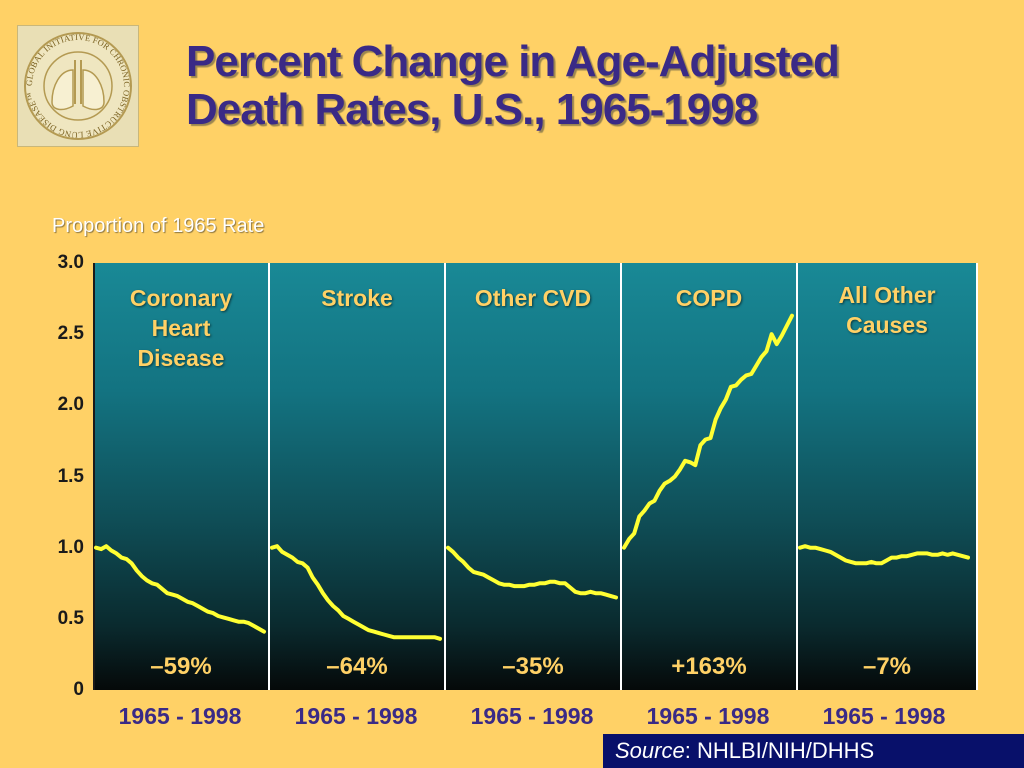  What do you see at coordinates (709, 298) in the screenshot?
I see `panel-title-line: COPD` at bounding box center [709, 298].